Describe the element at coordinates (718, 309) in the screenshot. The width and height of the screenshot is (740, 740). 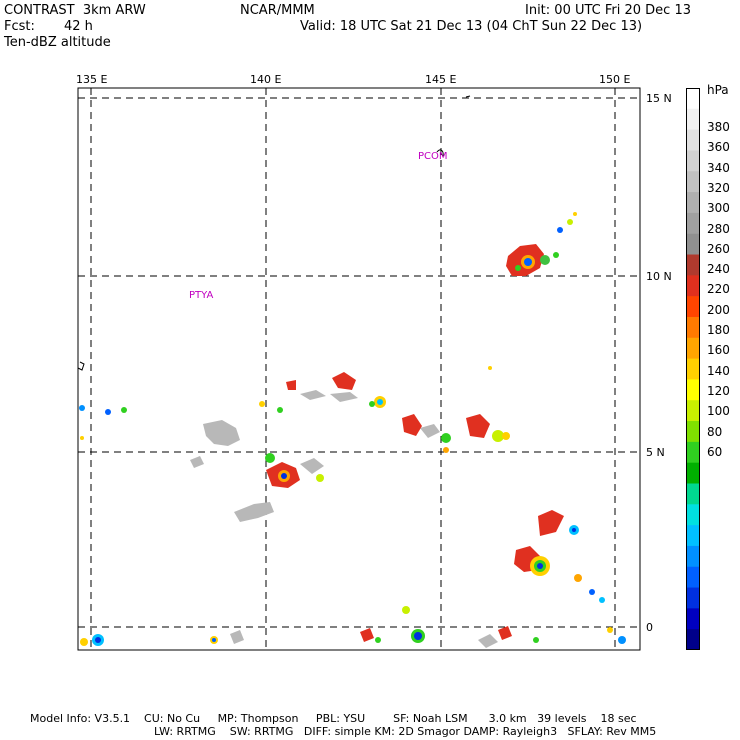
I see `colorbar-label: 200` at that location.